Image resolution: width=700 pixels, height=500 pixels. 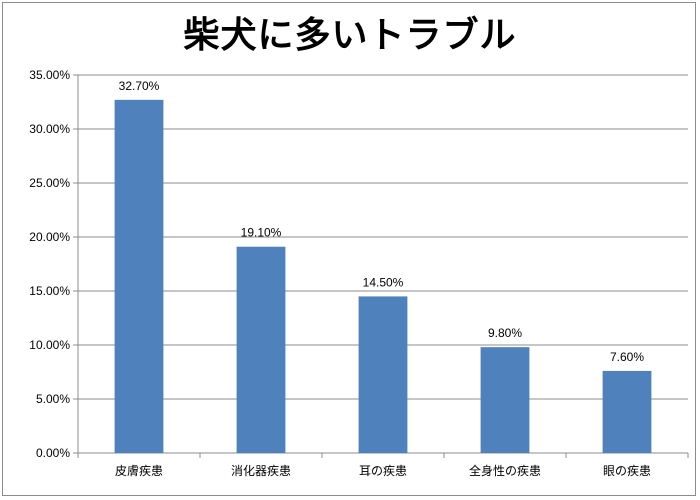 What do you see at coordinates (261, 233) in the screenshot?
I see `data-label: 19.10%` at bounding box center [261, 233].